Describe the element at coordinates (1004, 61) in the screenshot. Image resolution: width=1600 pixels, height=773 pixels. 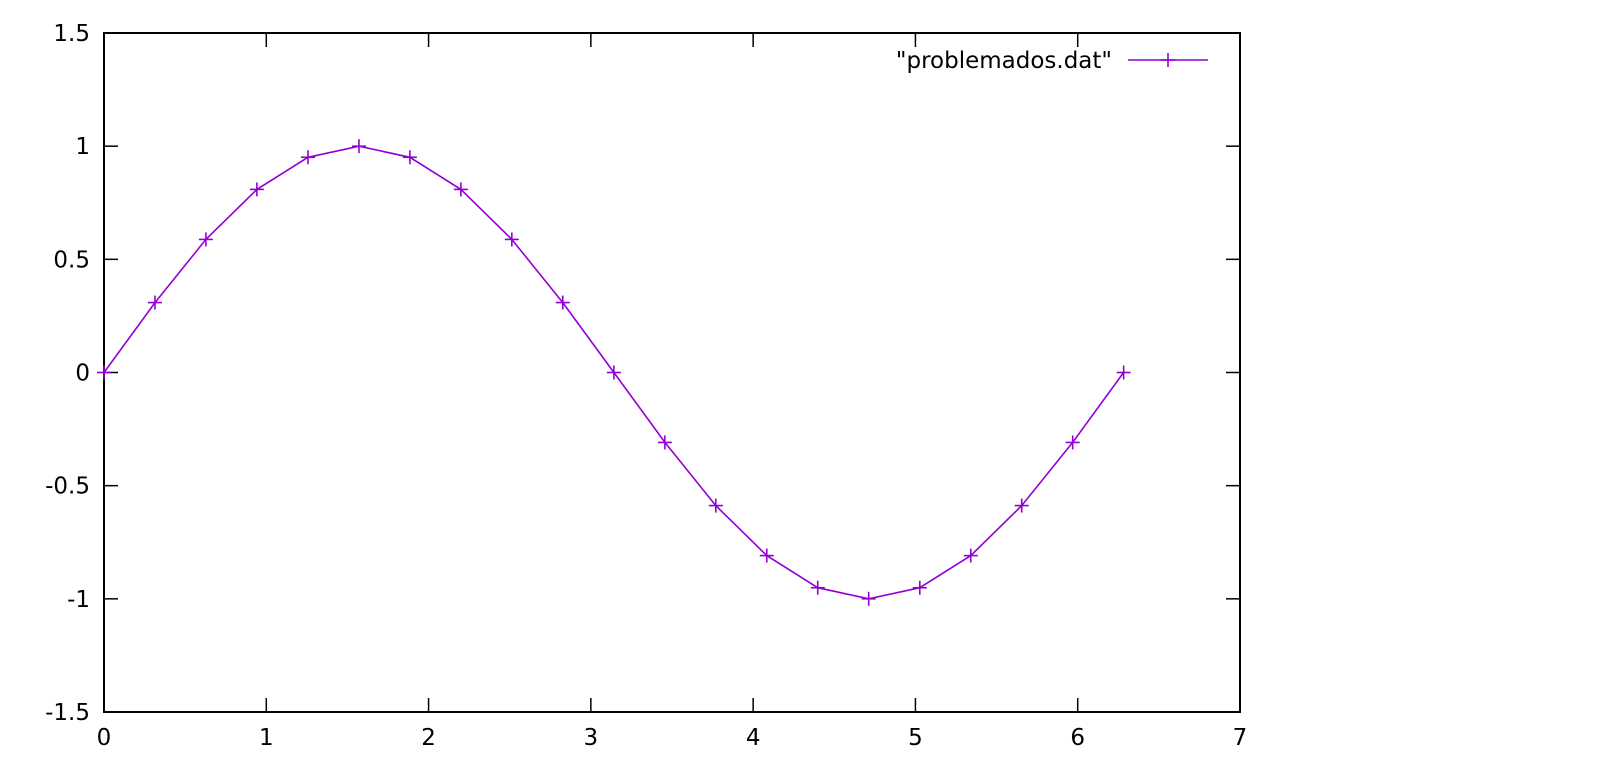
I see `legend-label: "problemados.dat"` at that location.